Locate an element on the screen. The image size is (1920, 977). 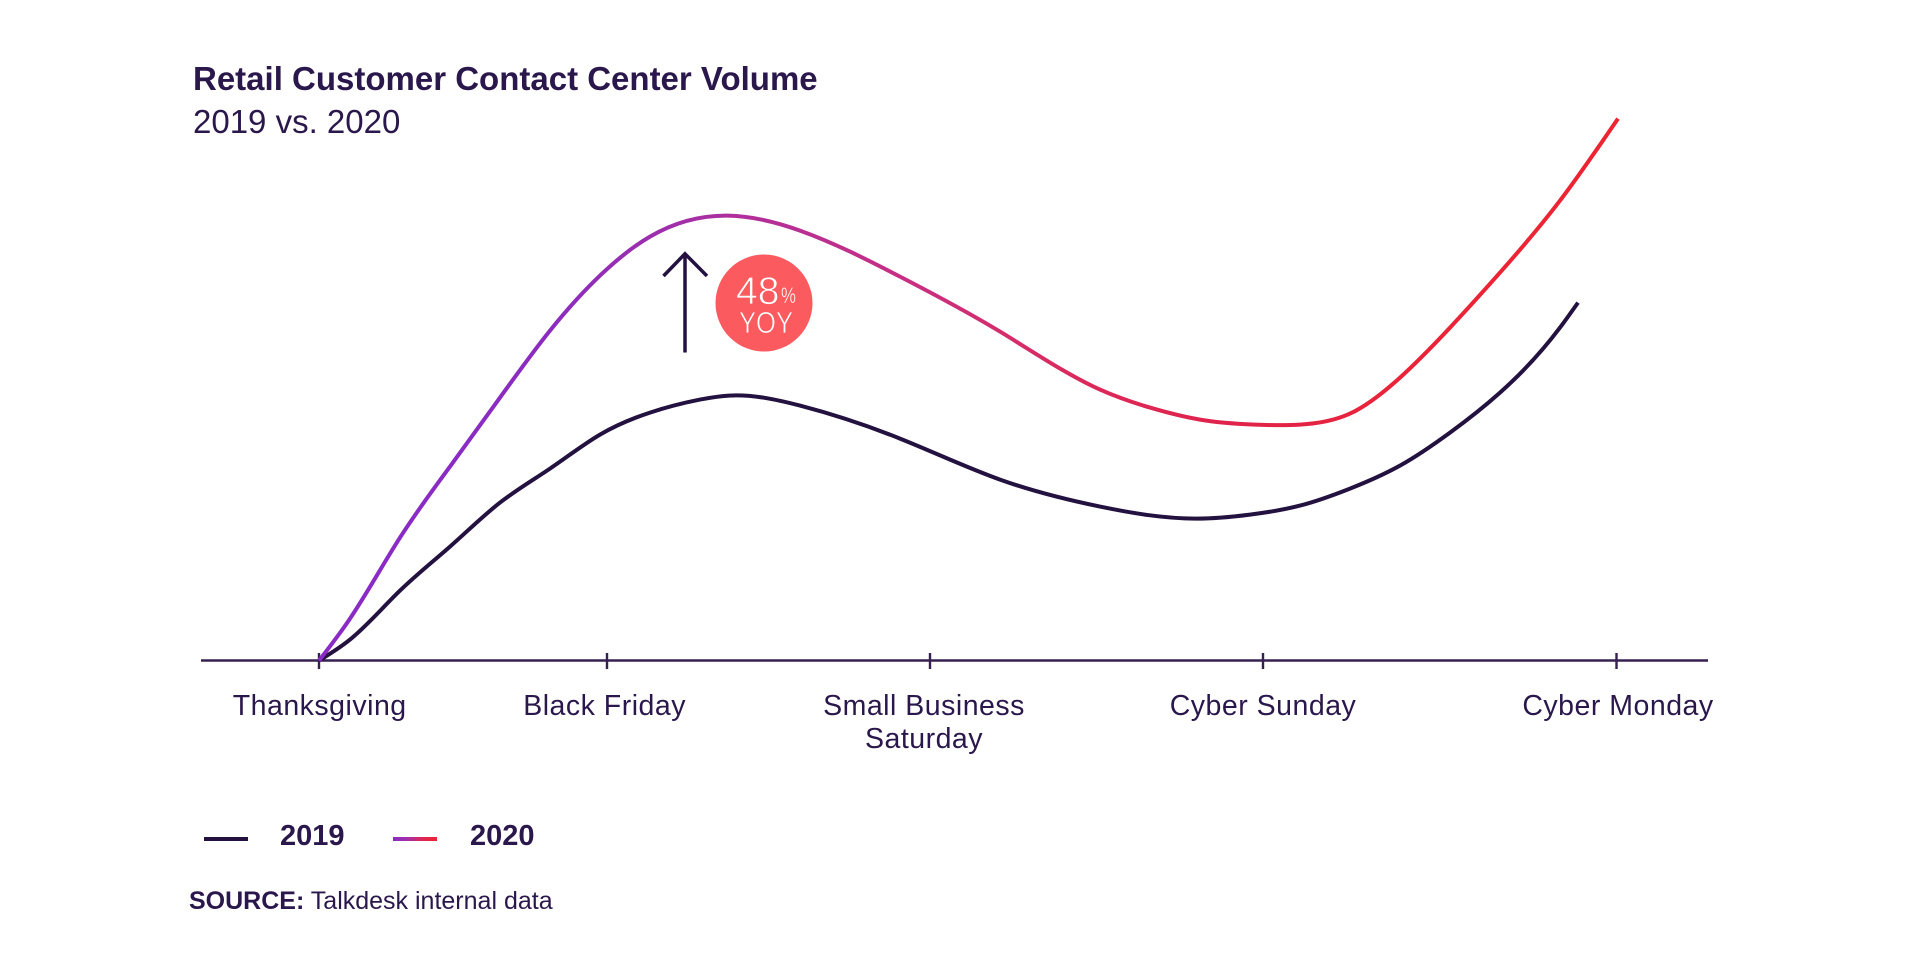
svg-text: Cyber Sunday is located at coordinates (1263, 706).